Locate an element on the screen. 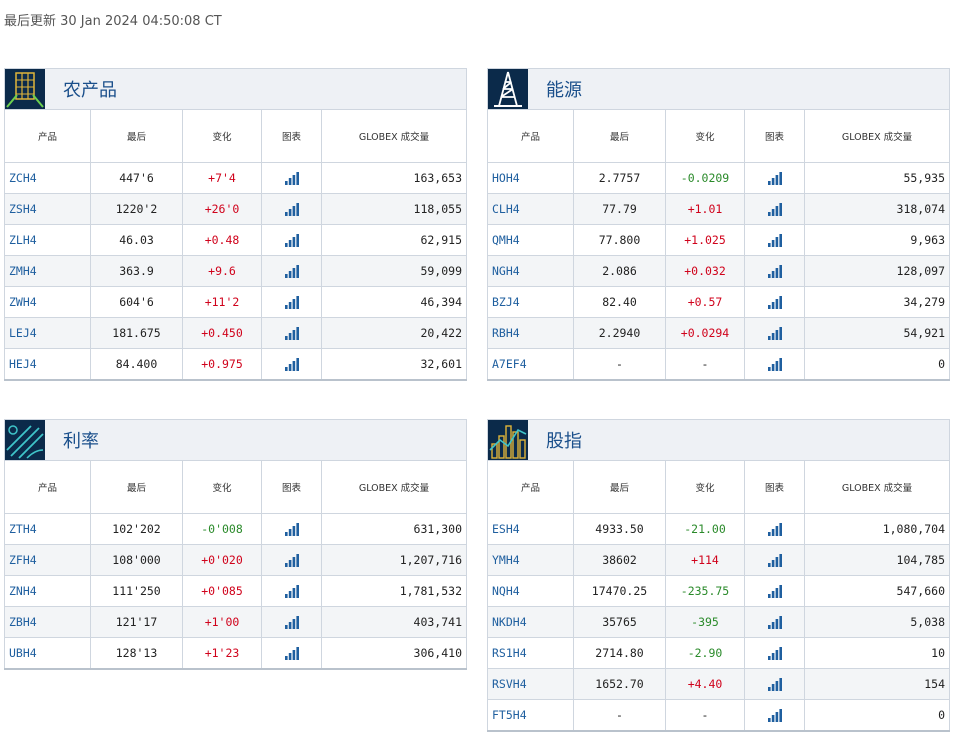  symbol-link: ESH4 is located at coordinates (530, 529).